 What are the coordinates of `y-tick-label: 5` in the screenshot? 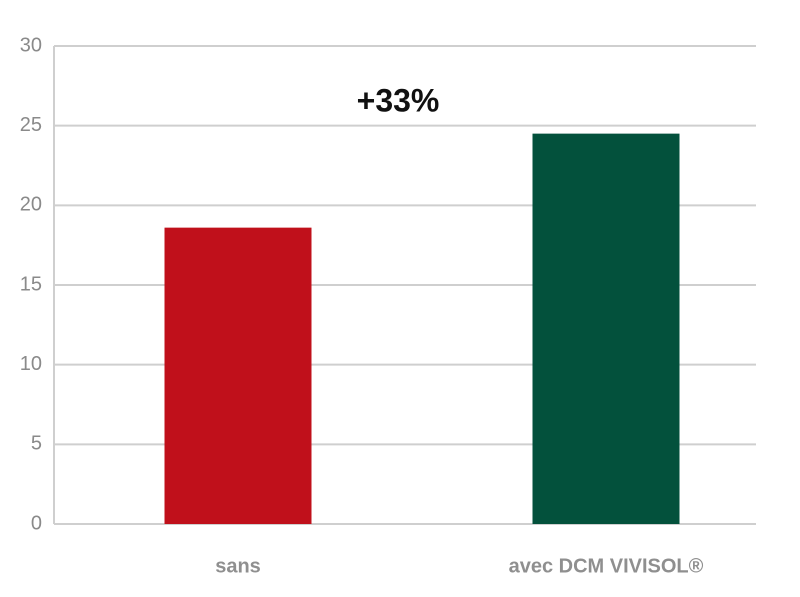 It's located at (36, 444).